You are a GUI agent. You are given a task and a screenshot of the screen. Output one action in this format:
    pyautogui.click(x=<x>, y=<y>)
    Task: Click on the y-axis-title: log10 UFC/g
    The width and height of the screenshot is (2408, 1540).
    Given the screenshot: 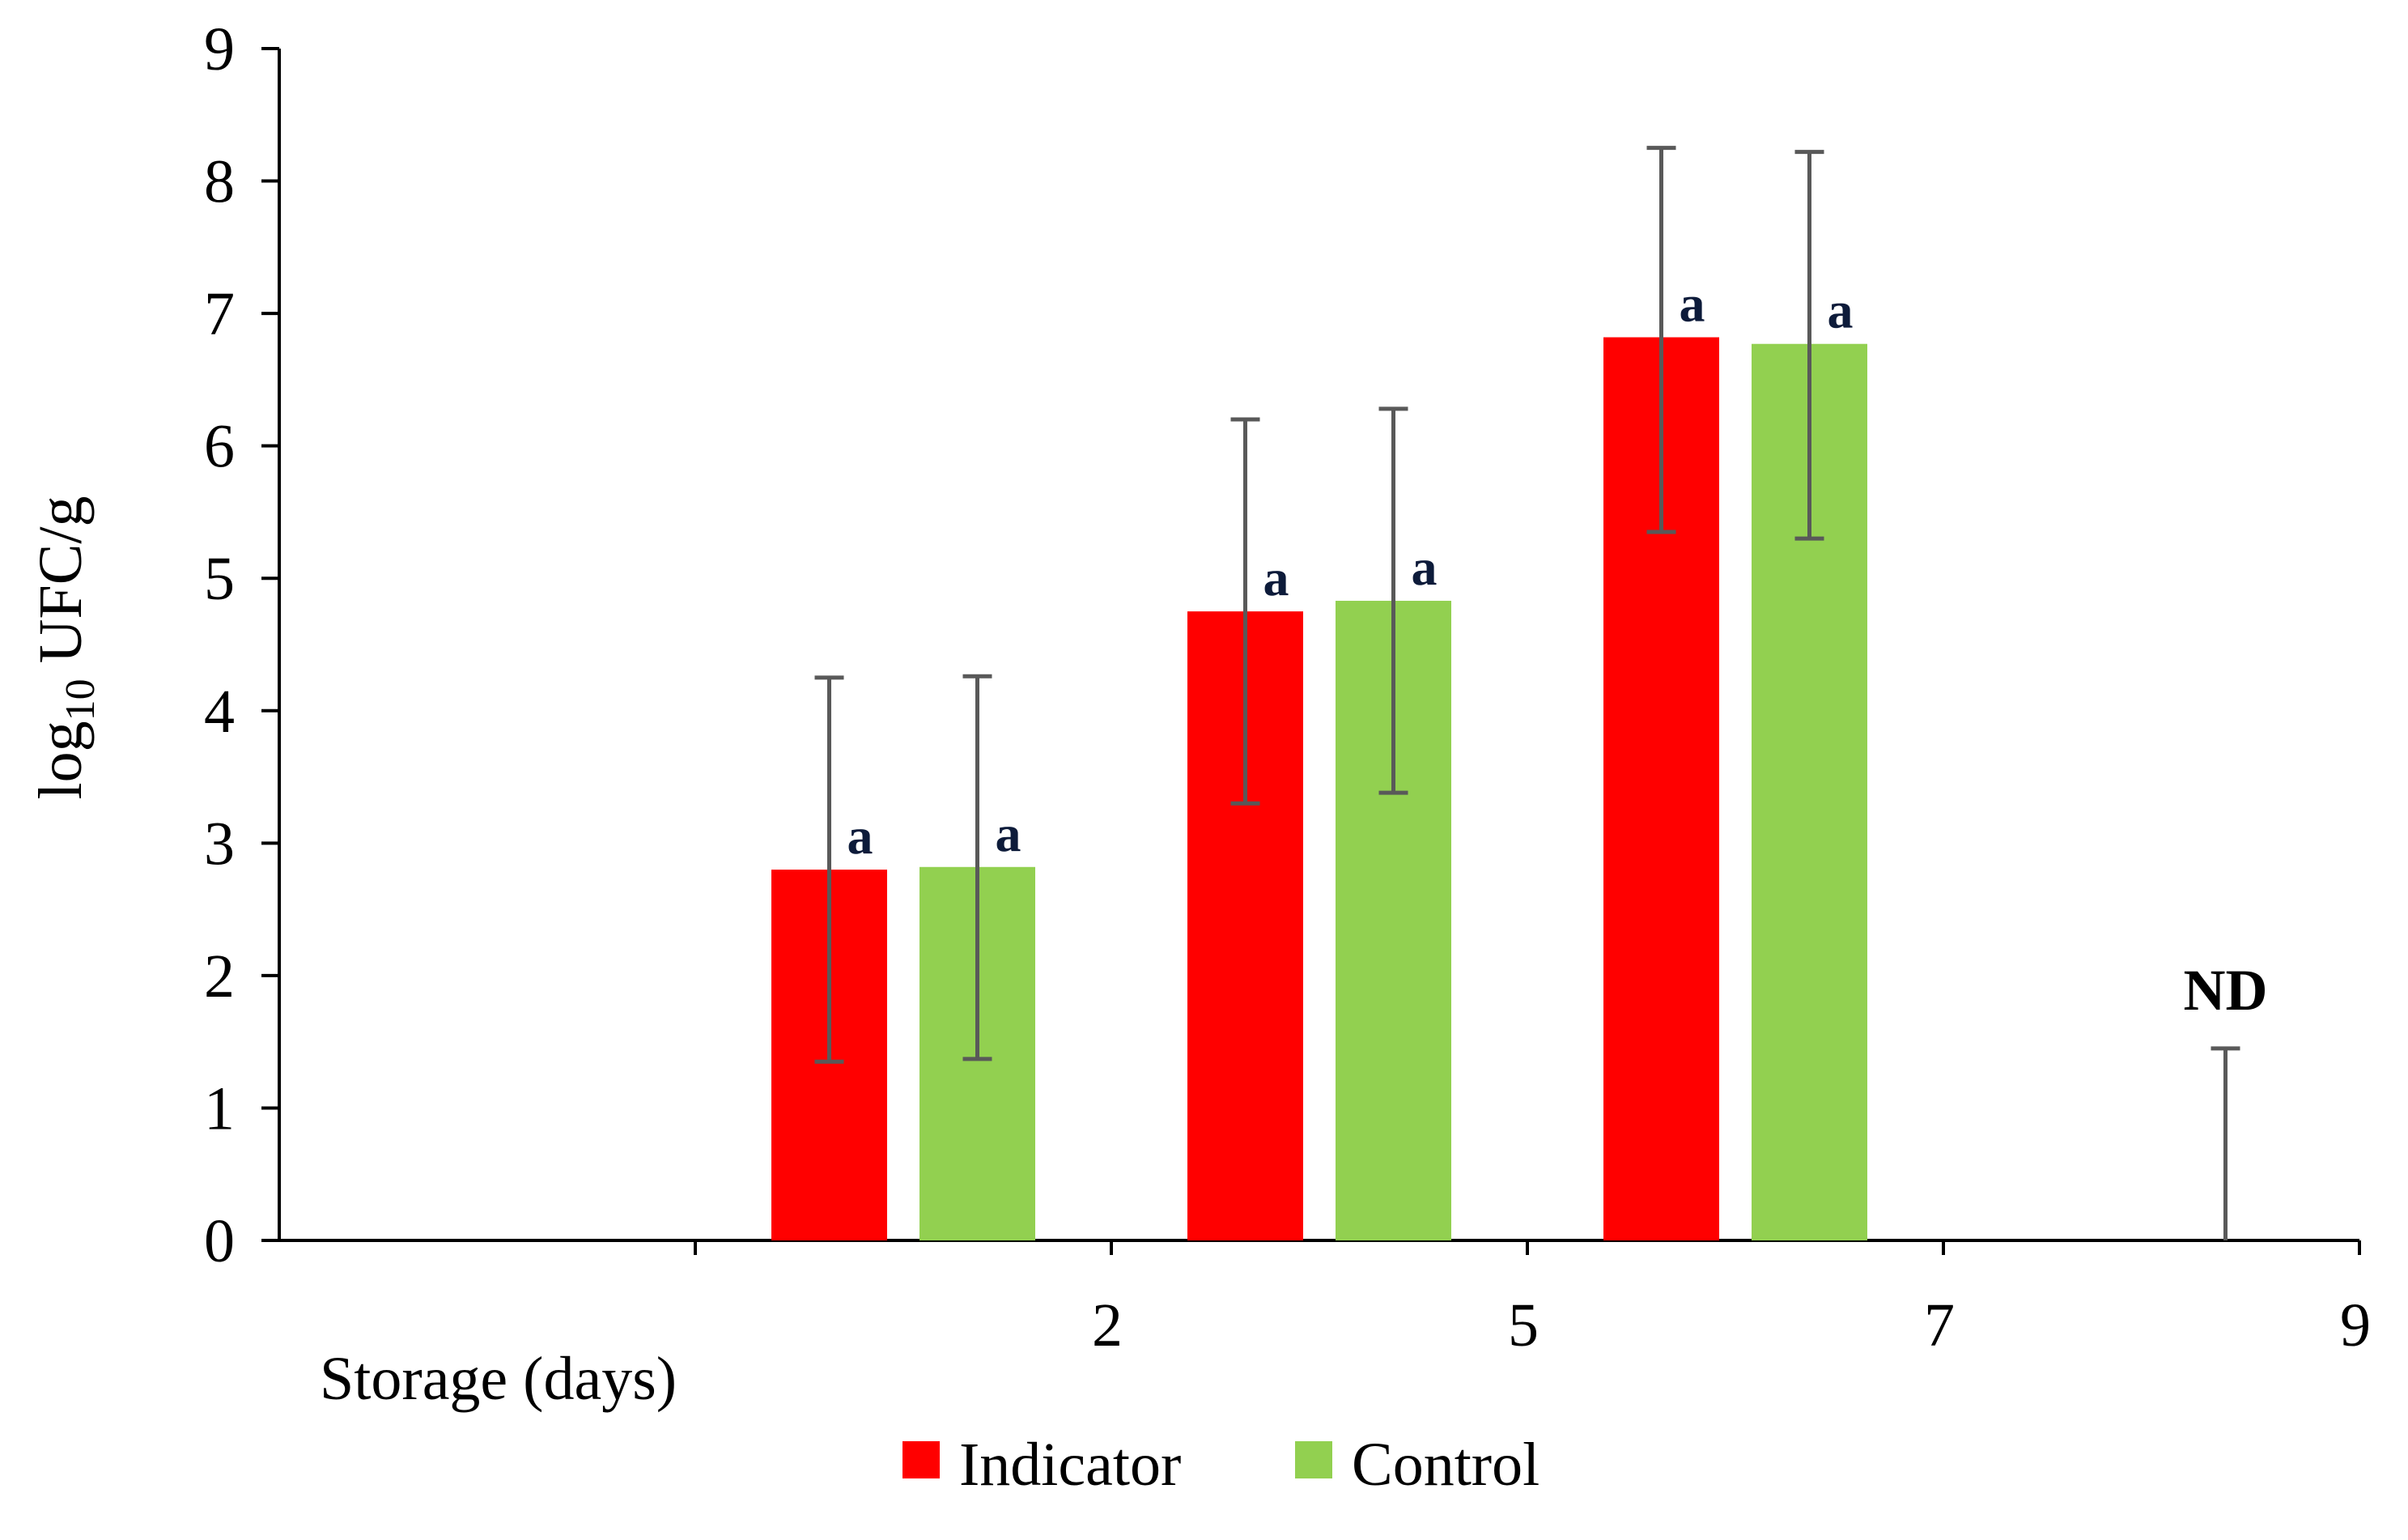 What is the action you would take?
    pyautogui.click(x=65, y=647)
    